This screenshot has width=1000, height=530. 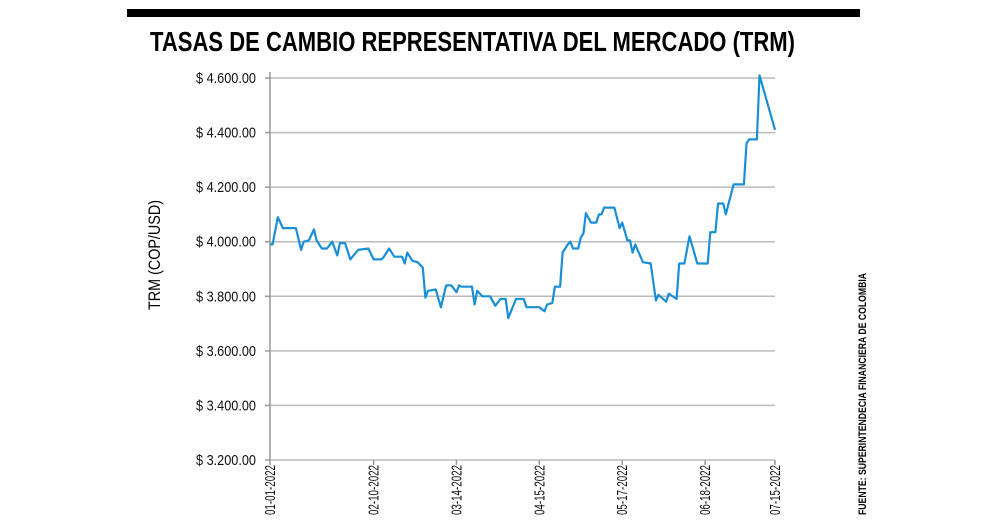 I want to click on y-tick-label: $ 4.400.00, so click(x=226, y=133).